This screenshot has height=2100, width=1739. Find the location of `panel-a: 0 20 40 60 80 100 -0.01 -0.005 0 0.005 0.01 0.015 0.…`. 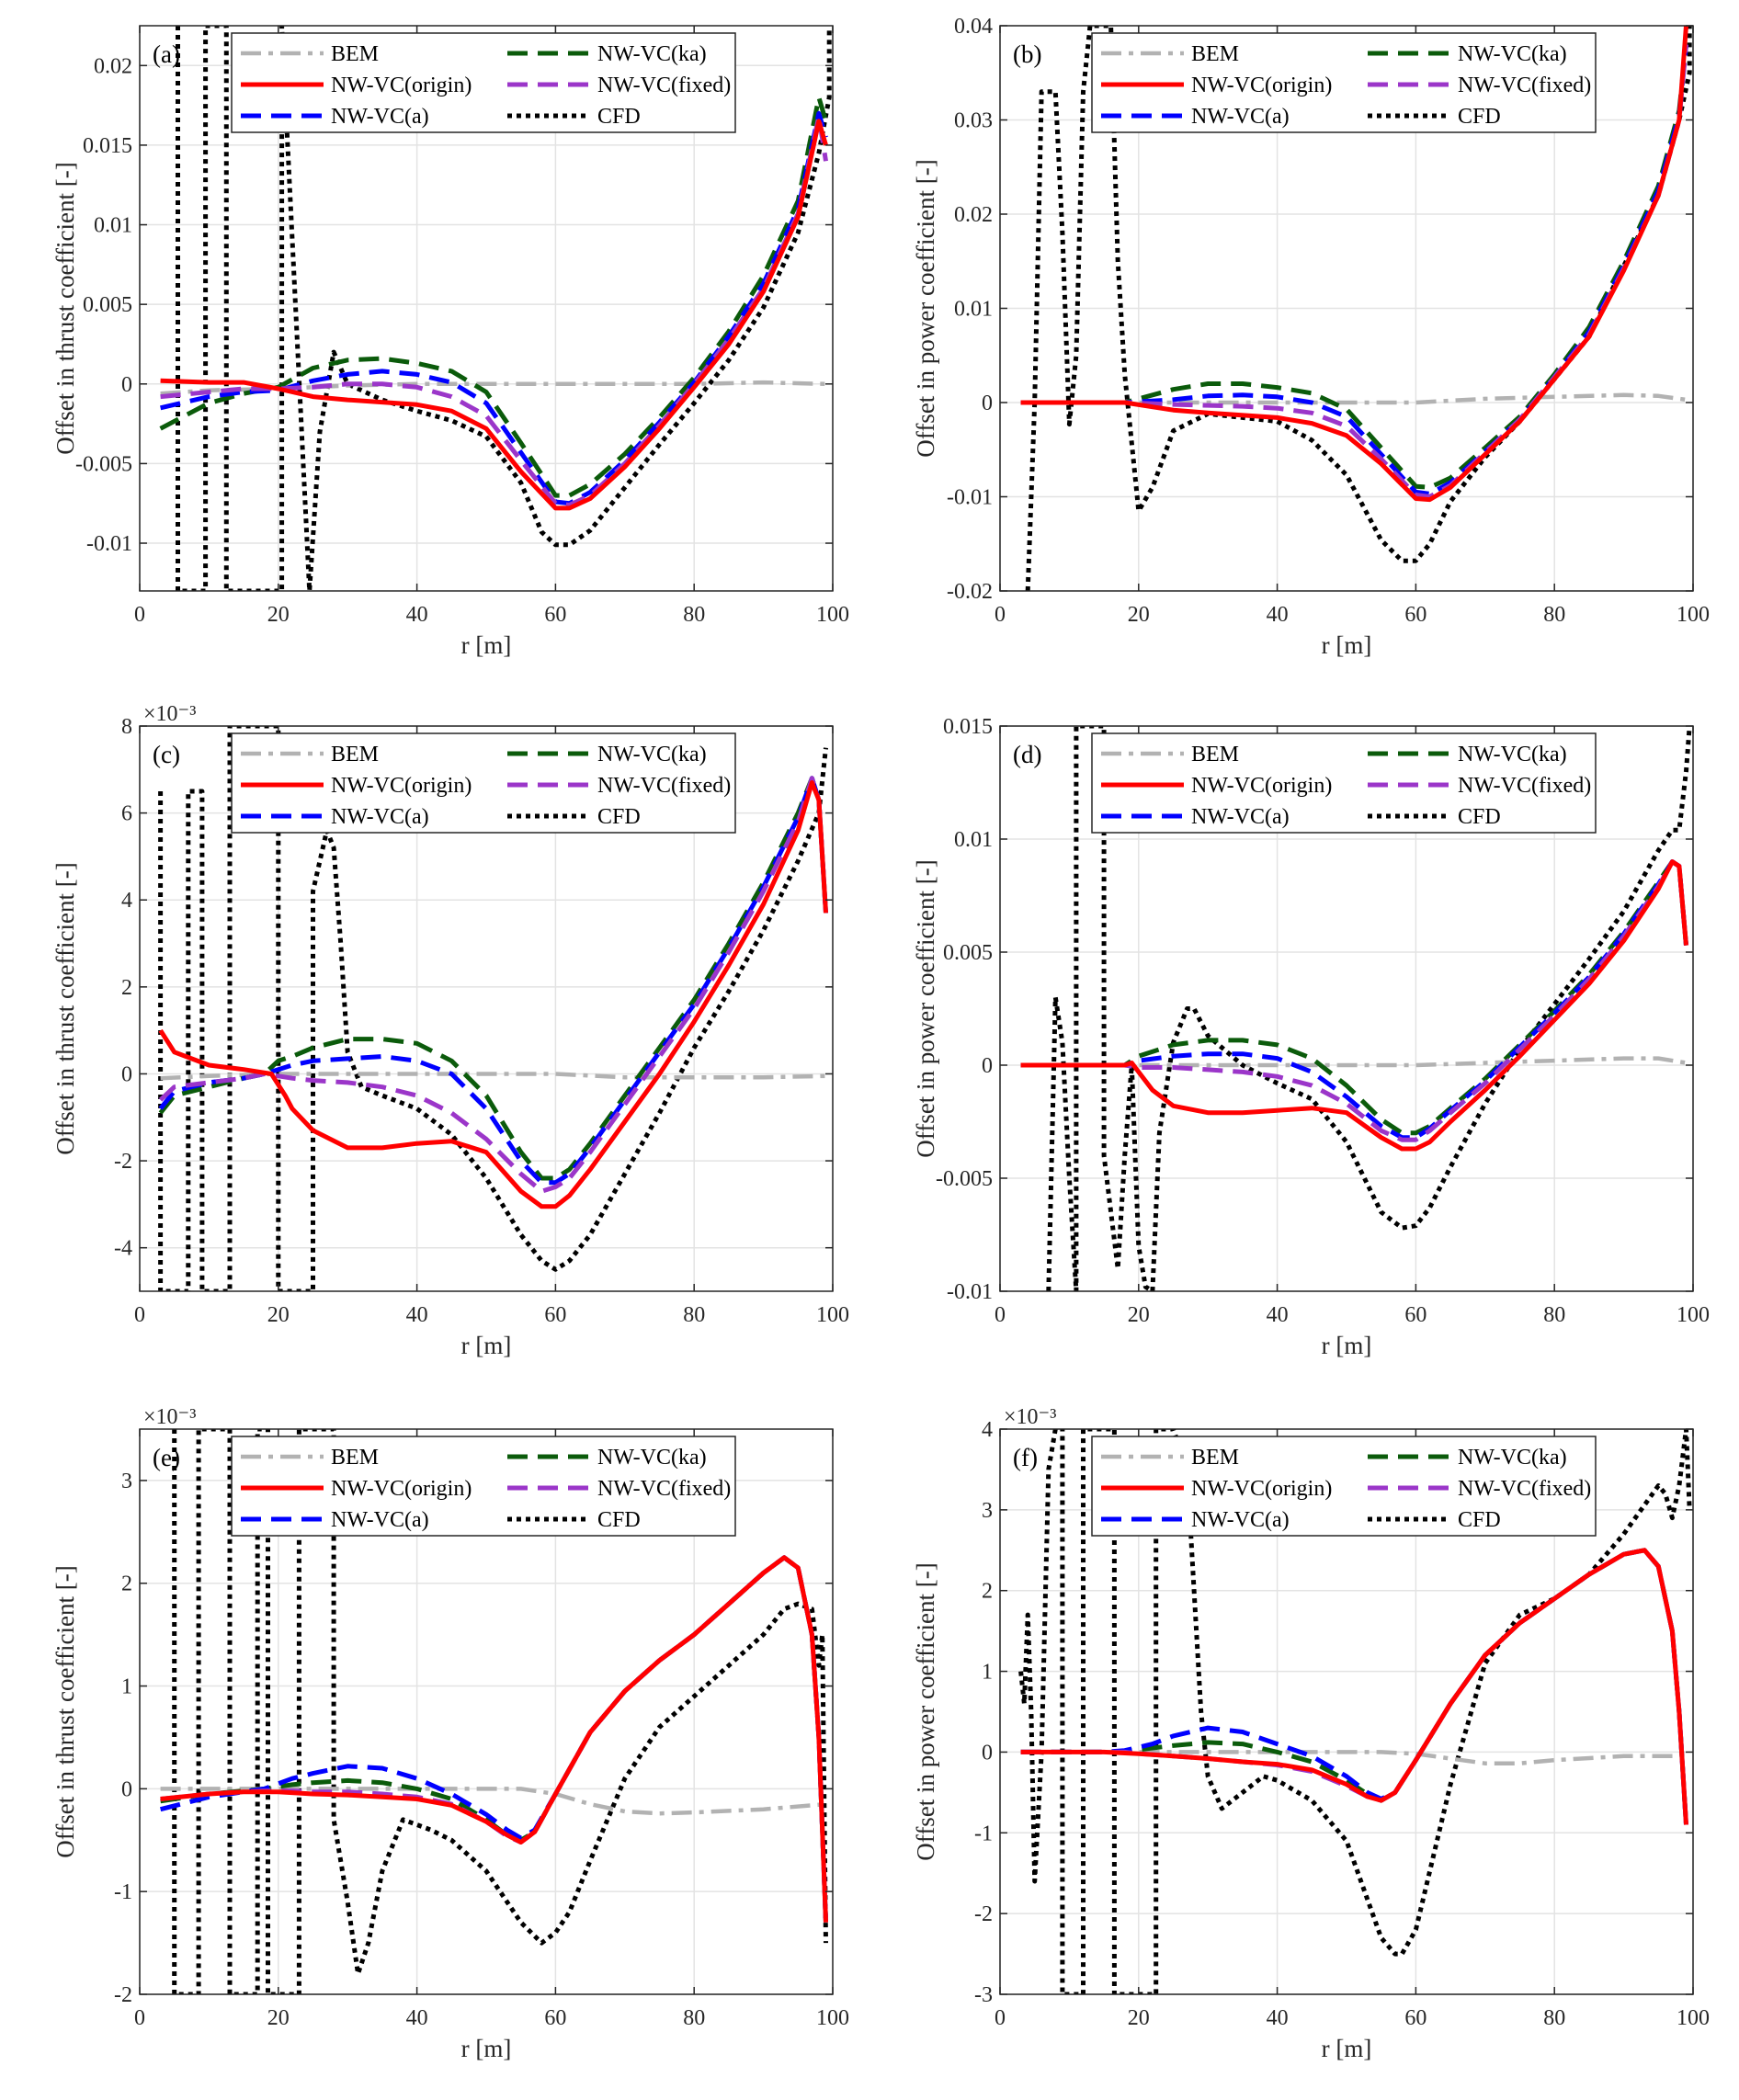

panel-a: 0 20 40 60 80 100 -0.01 -0.005 0 0.005 0.01 0.015 0.… is located at coordinates (450, 342).